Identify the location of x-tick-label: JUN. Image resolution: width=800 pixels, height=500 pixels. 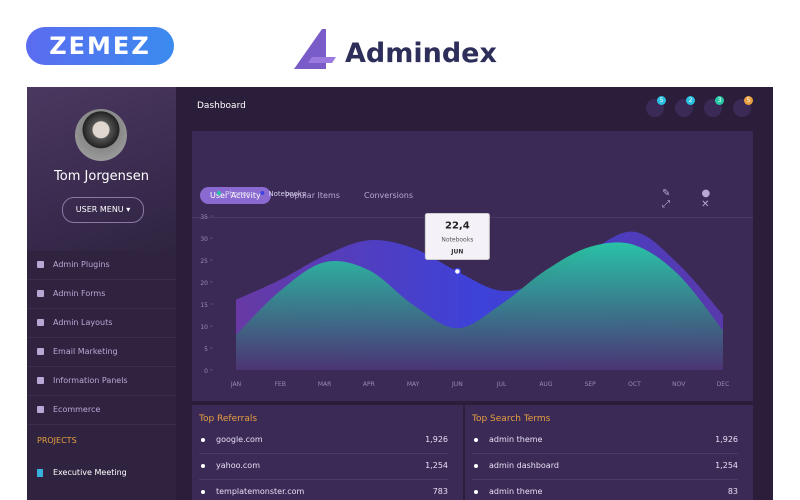
(457, 384).